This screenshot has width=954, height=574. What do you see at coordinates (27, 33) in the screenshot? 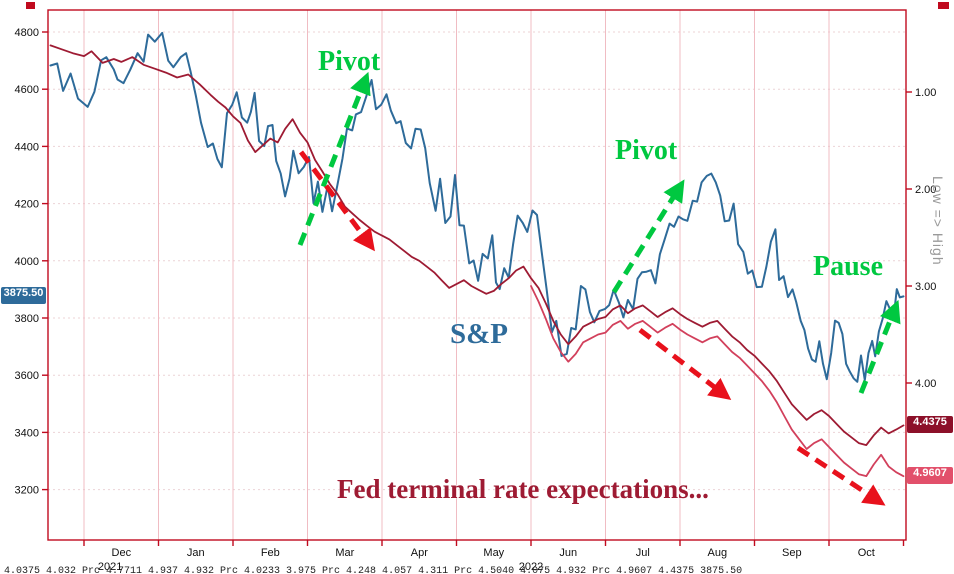
I see `left-tick-label: 4800` at bounding box center [27, 33].